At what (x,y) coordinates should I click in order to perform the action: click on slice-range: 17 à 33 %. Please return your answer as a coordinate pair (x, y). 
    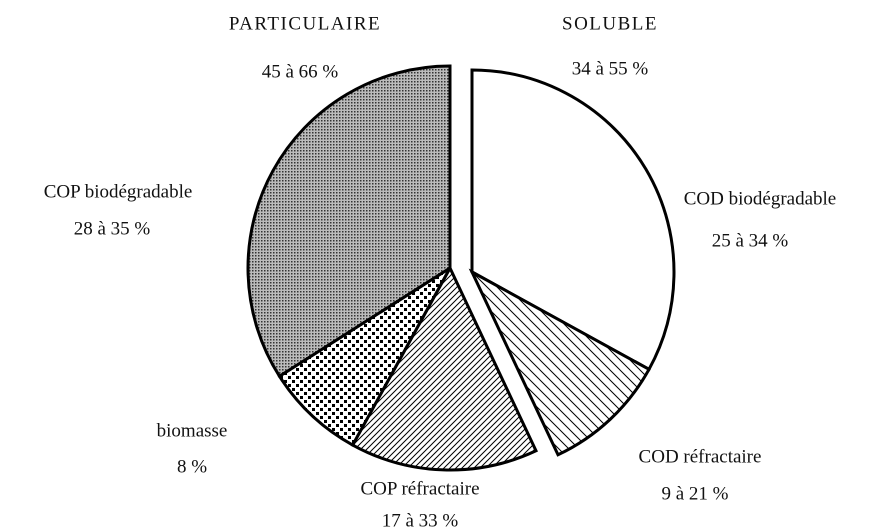
    Looking at the image, I should click on (420, 519).